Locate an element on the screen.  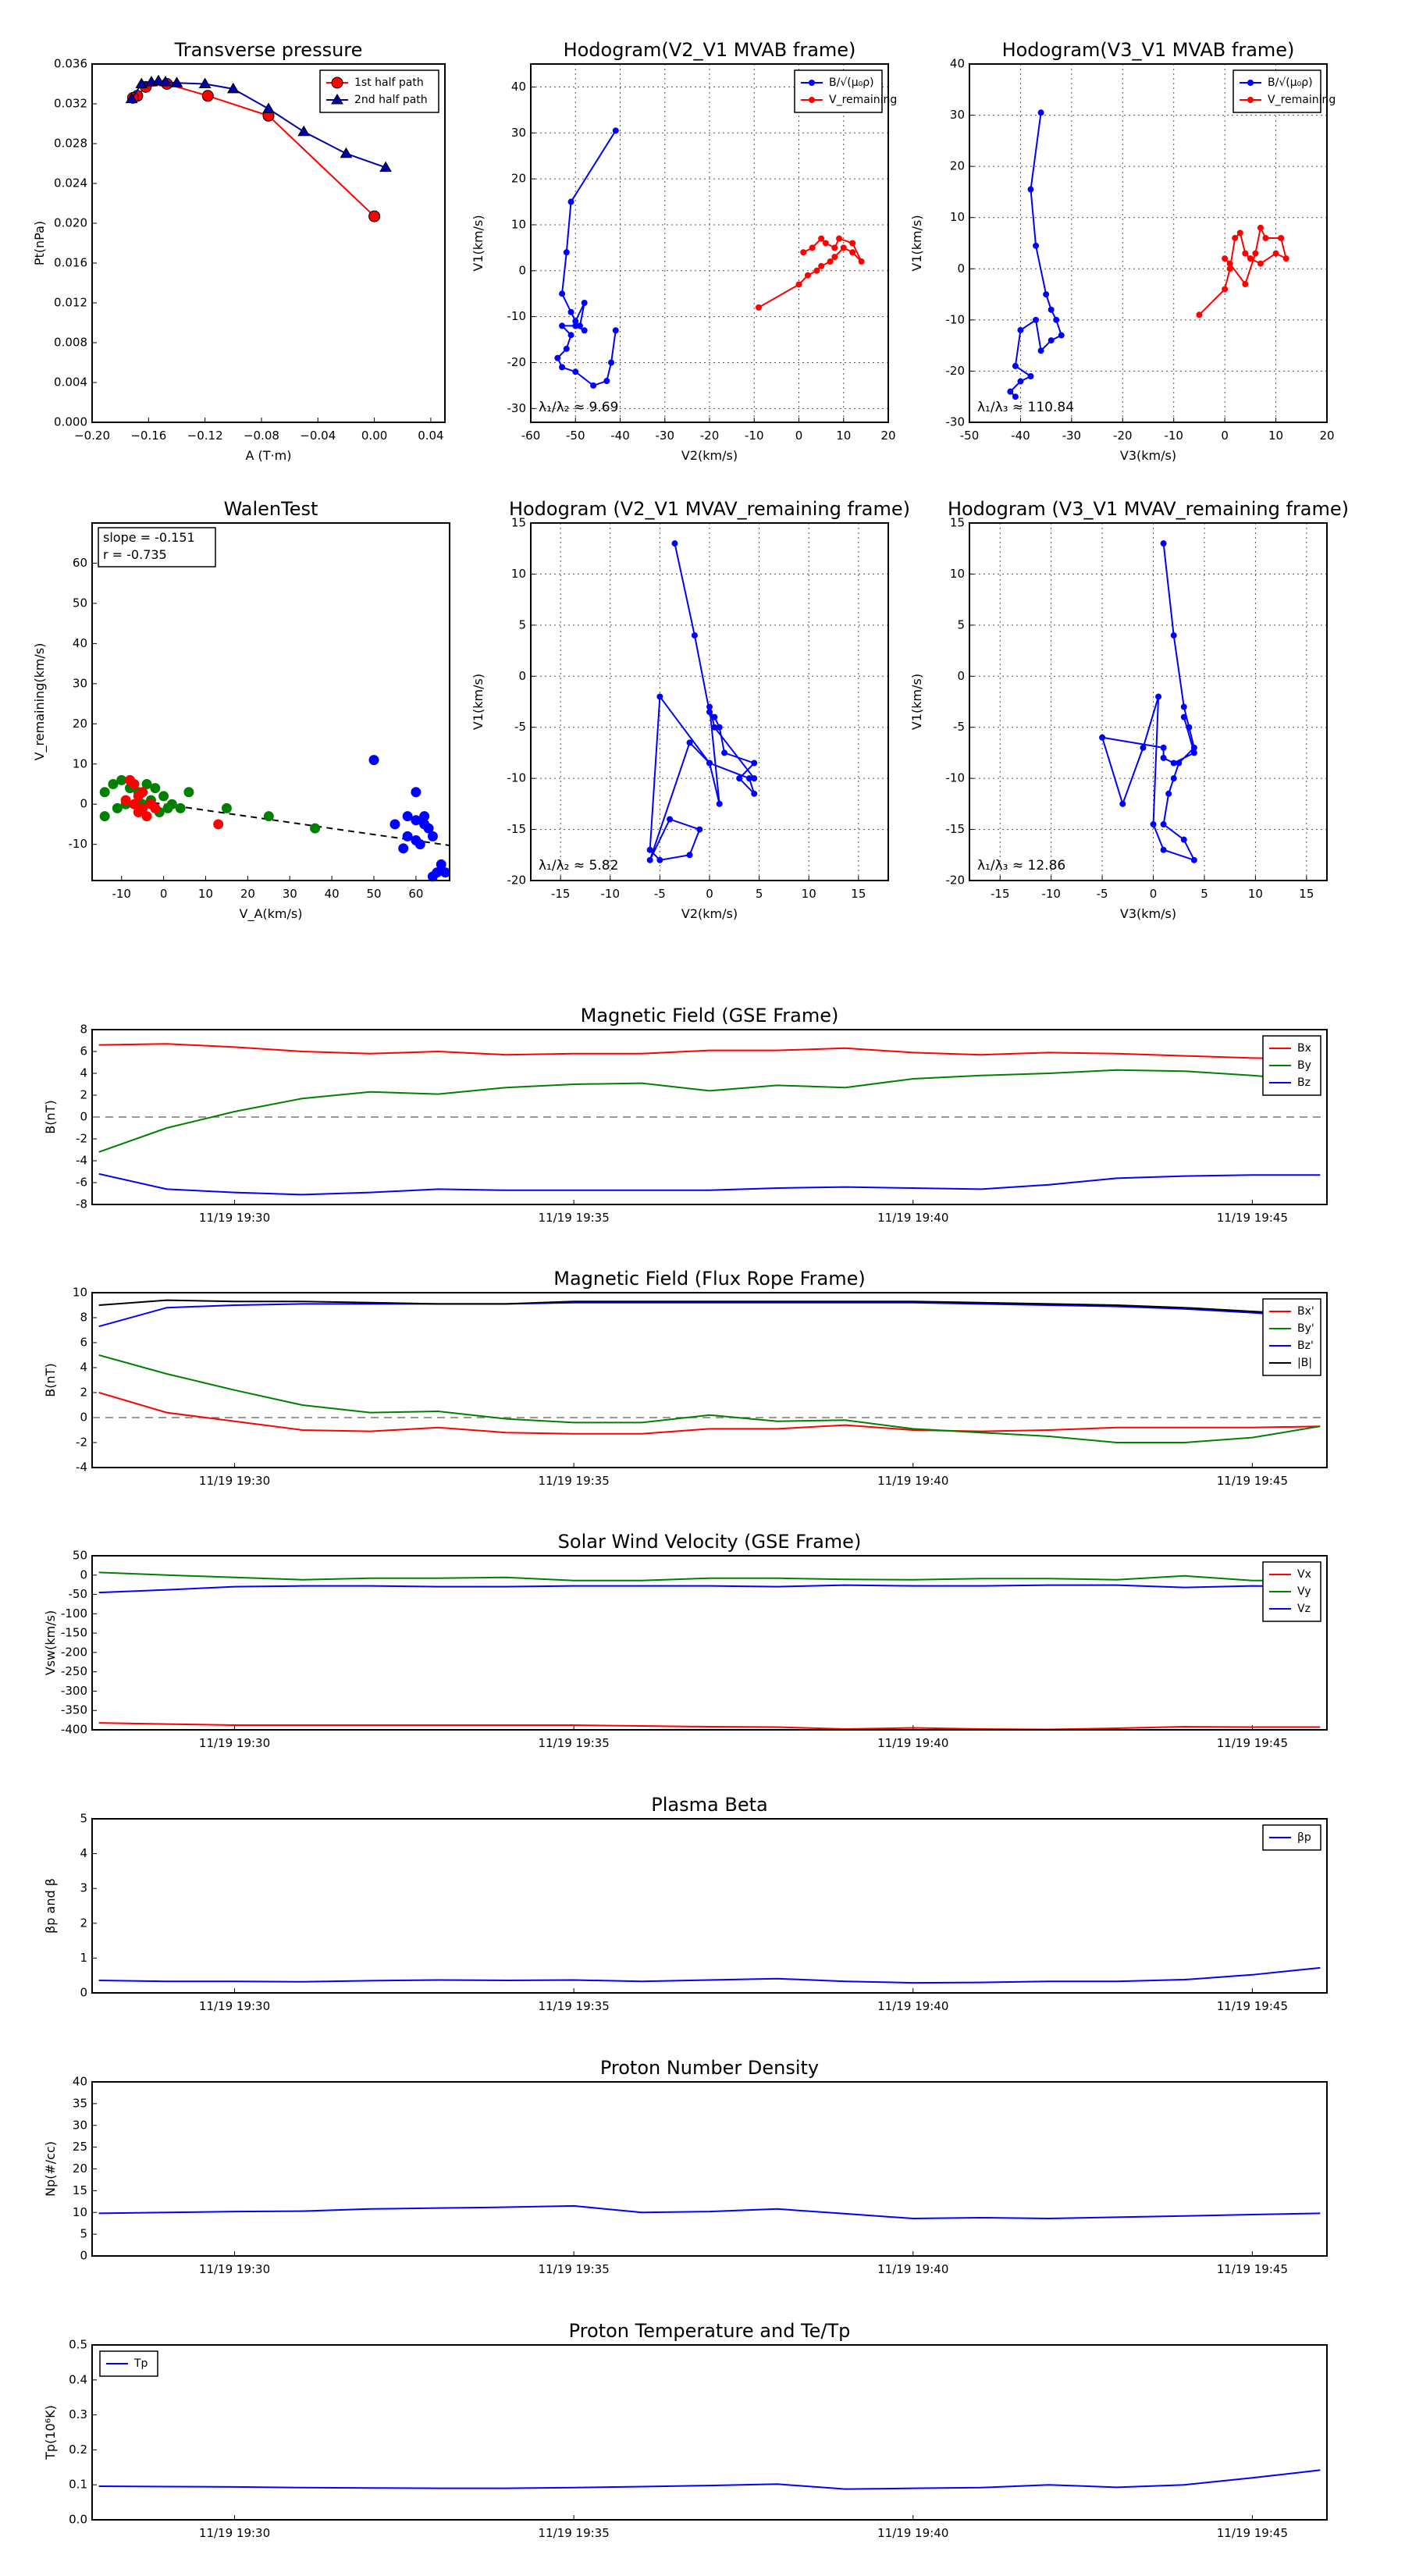
x-tick-label: 10 is located at coordinates (1276, 436).